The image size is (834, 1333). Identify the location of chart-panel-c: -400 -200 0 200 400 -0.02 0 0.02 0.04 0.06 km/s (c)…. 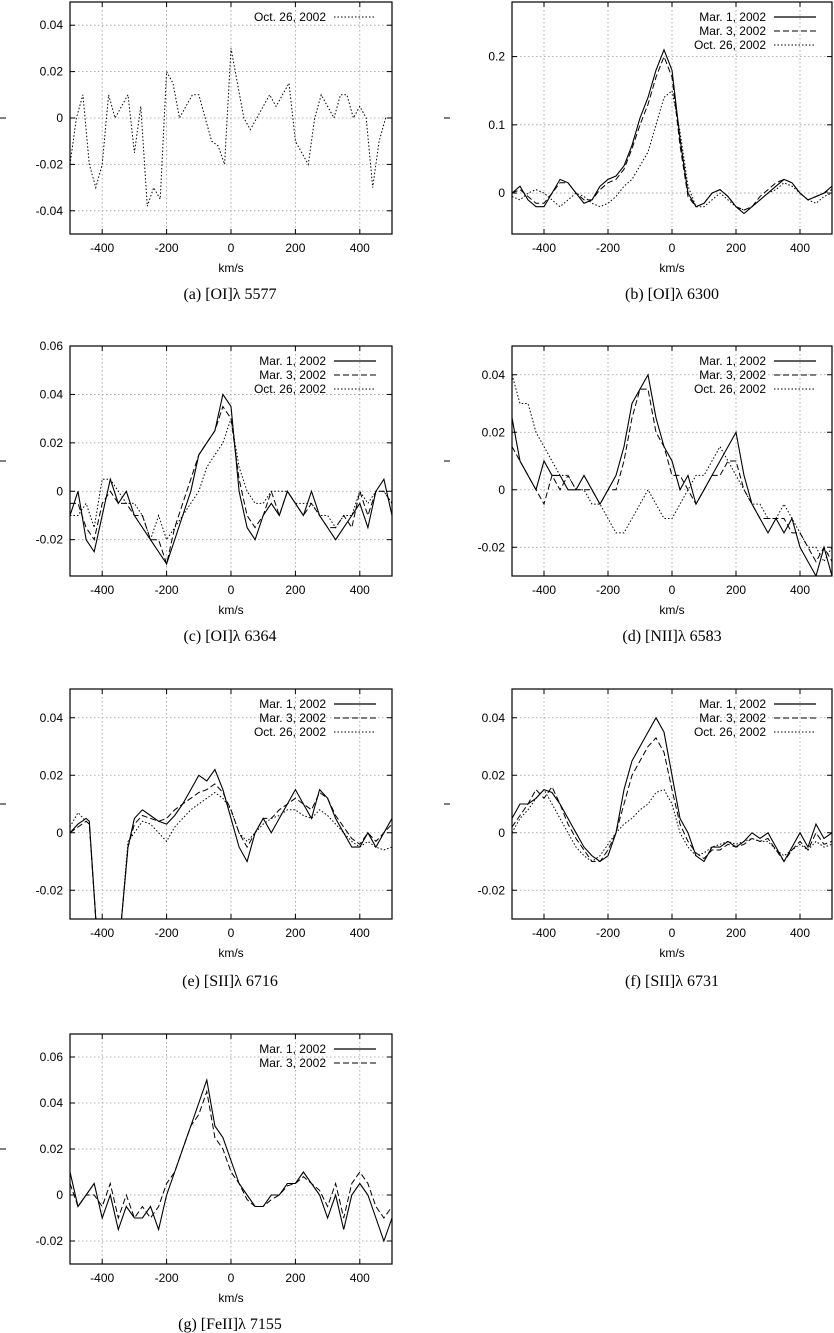
(196, 492).